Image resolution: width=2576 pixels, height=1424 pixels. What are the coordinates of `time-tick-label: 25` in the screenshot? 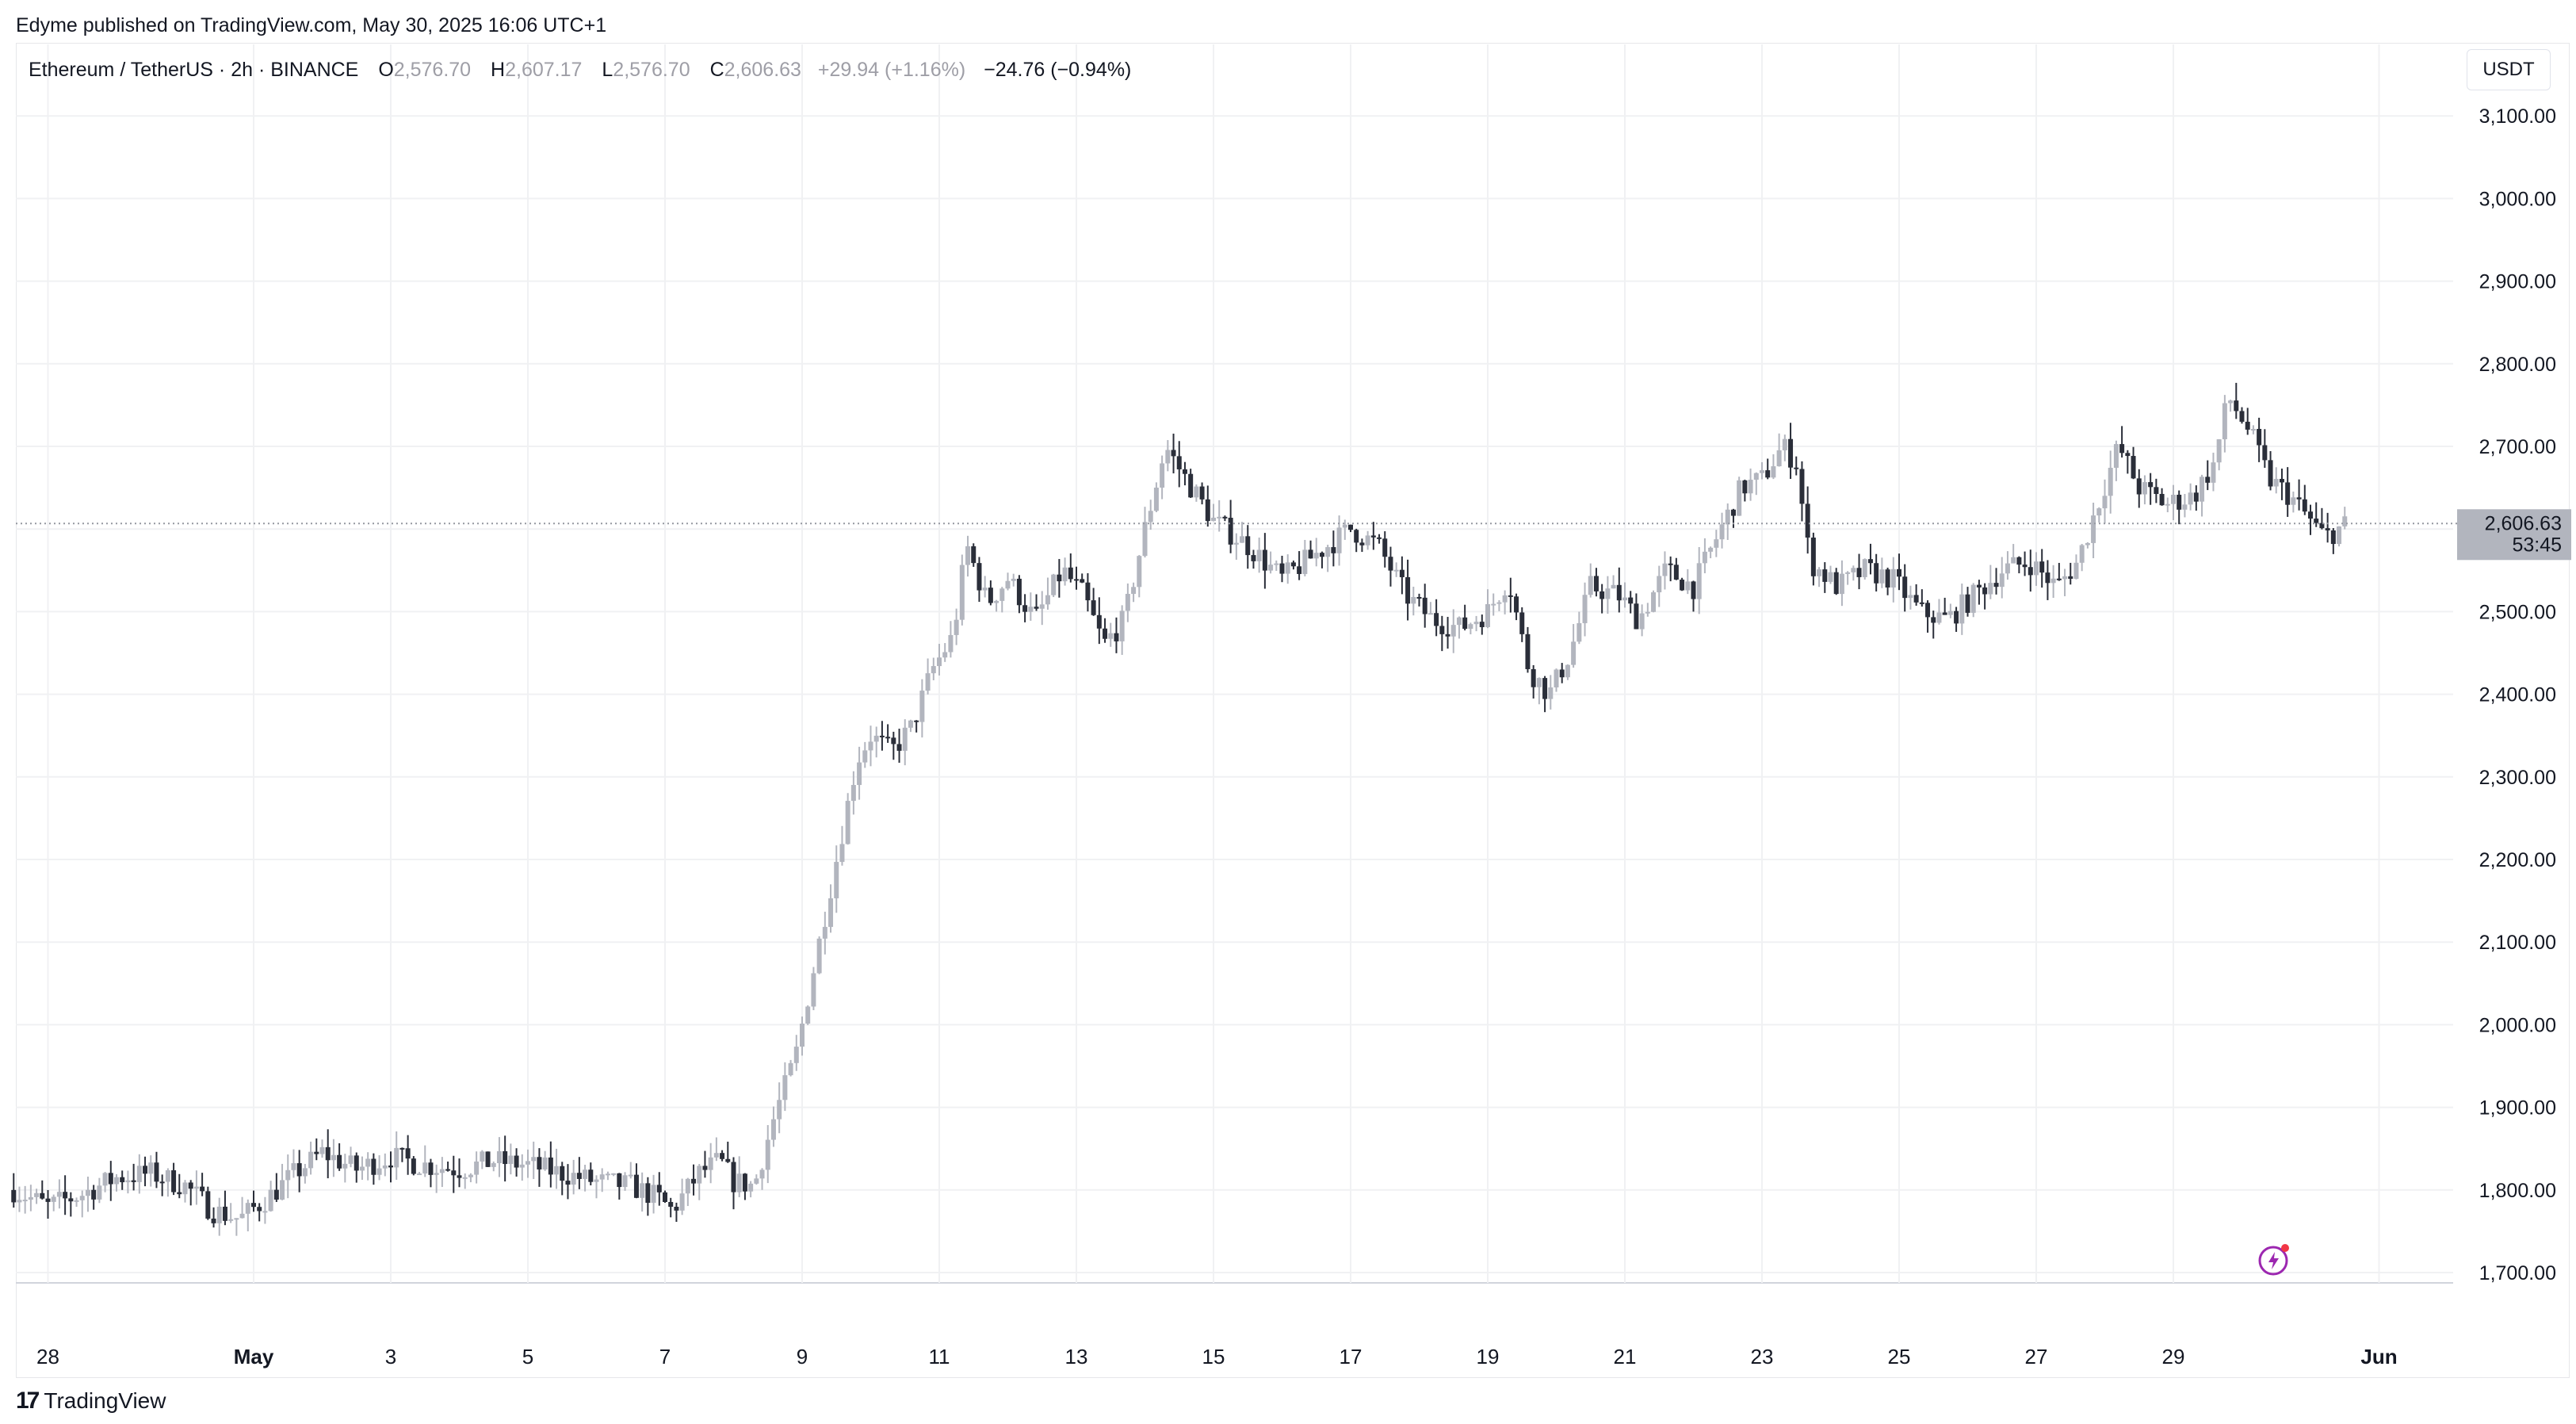 It's located at (1899, 1356).